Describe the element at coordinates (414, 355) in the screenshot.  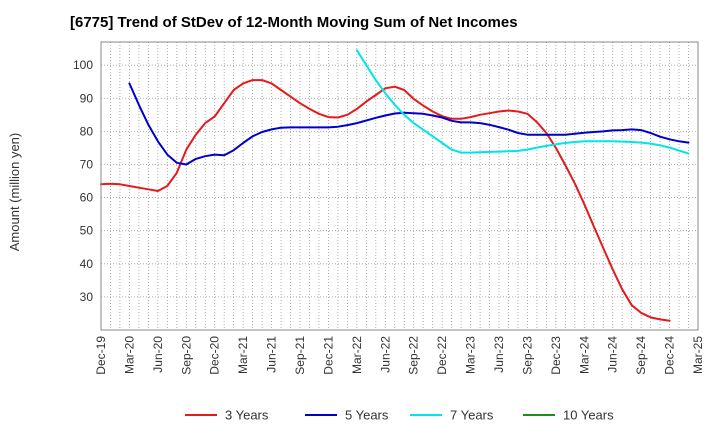
I see `x-tick-label: Sep-22` at that location.